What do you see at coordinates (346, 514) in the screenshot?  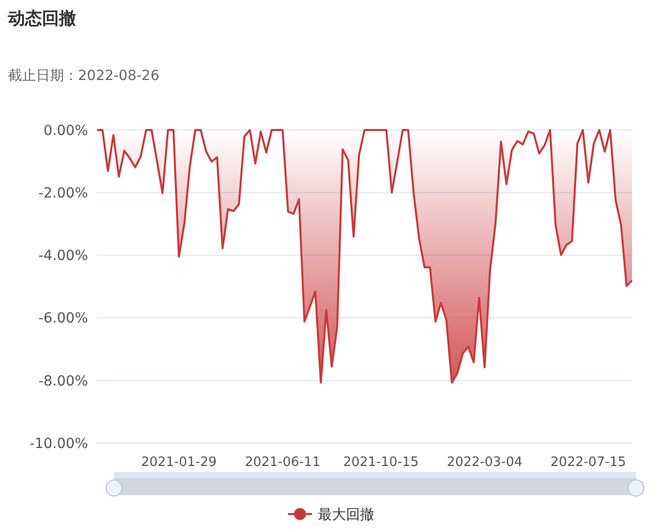 I see `legend-label: 最大回撤` at bounding box center [346, 514].